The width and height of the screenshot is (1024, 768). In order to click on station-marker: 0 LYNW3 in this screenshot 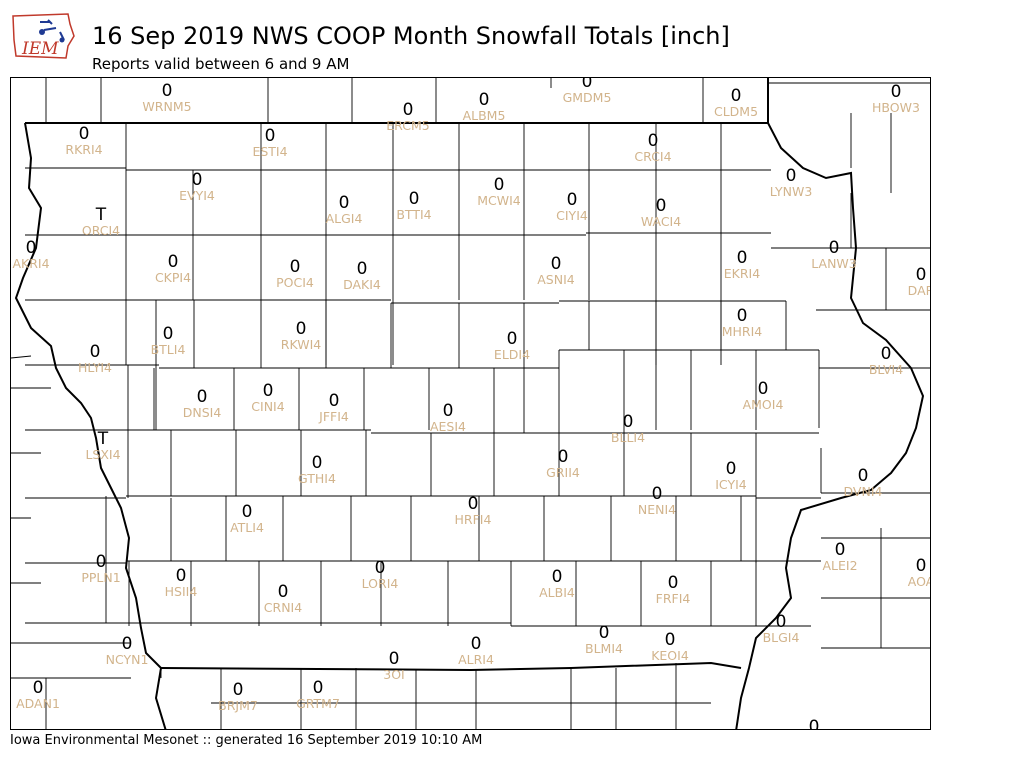, I will do `click(791, 183)`.